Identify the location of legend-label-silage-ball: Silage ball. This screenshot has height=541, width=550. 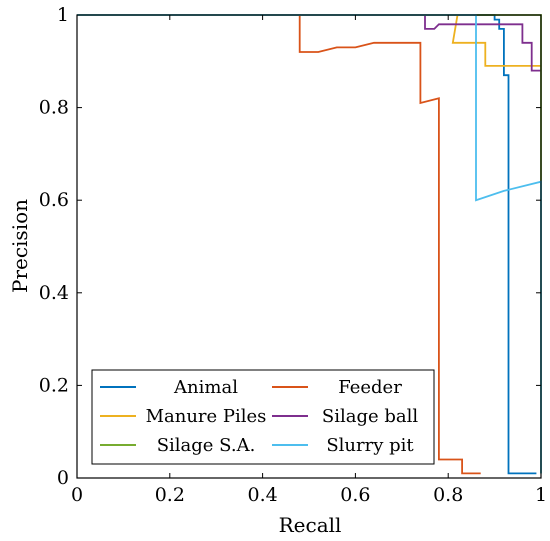
(370, 416).